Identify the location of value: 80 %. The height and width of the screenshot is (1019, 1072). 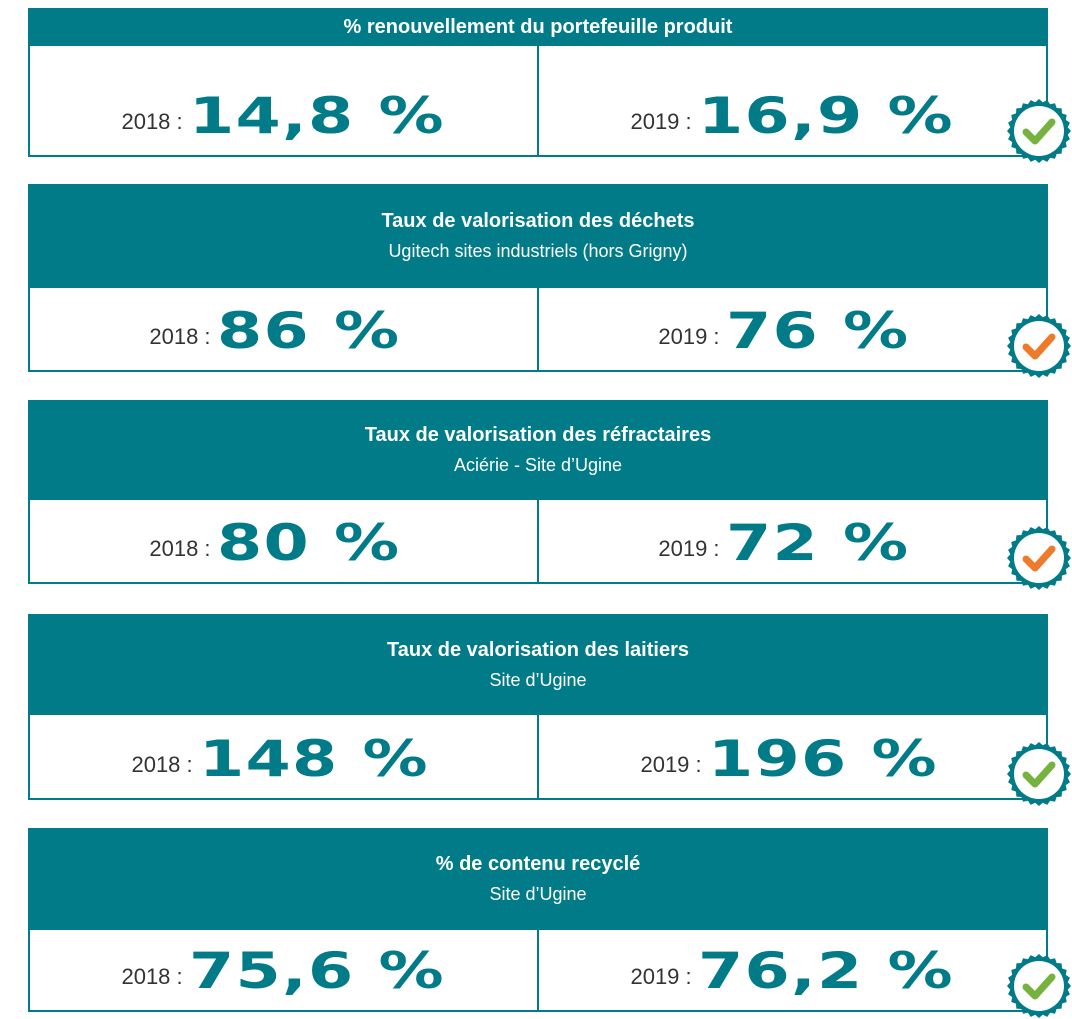
(308, 543).